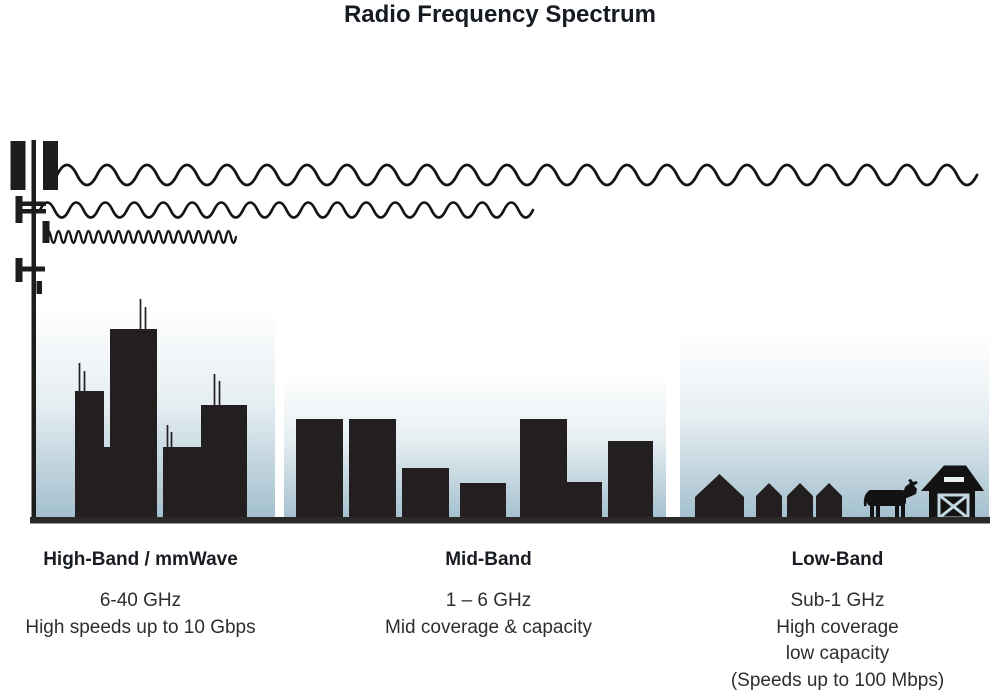 This screenshot has height=700, width=1000. What do you see at coordinates (510, 520) in the screenshot?
I see `ground-line` at bounding box center [510, 520].